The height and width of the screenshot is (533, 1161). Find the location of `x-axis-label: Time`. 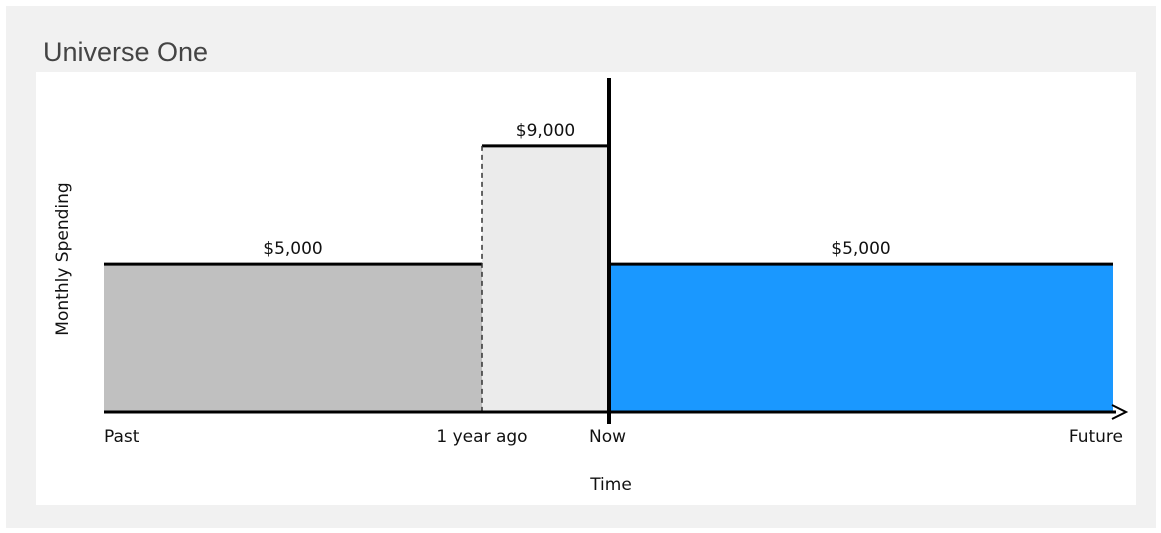

x-axis-label: Time is located at coordinates (610, 485).